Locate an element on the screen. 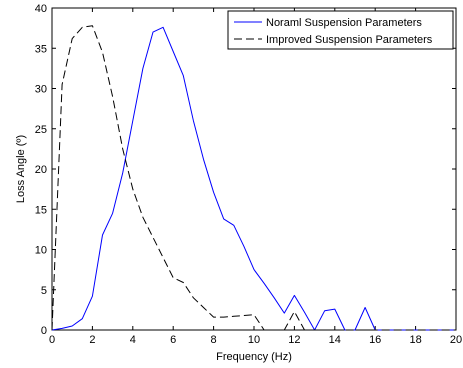  x-axis-label: Frequency (Hz) is located at coordinates (254, 357).